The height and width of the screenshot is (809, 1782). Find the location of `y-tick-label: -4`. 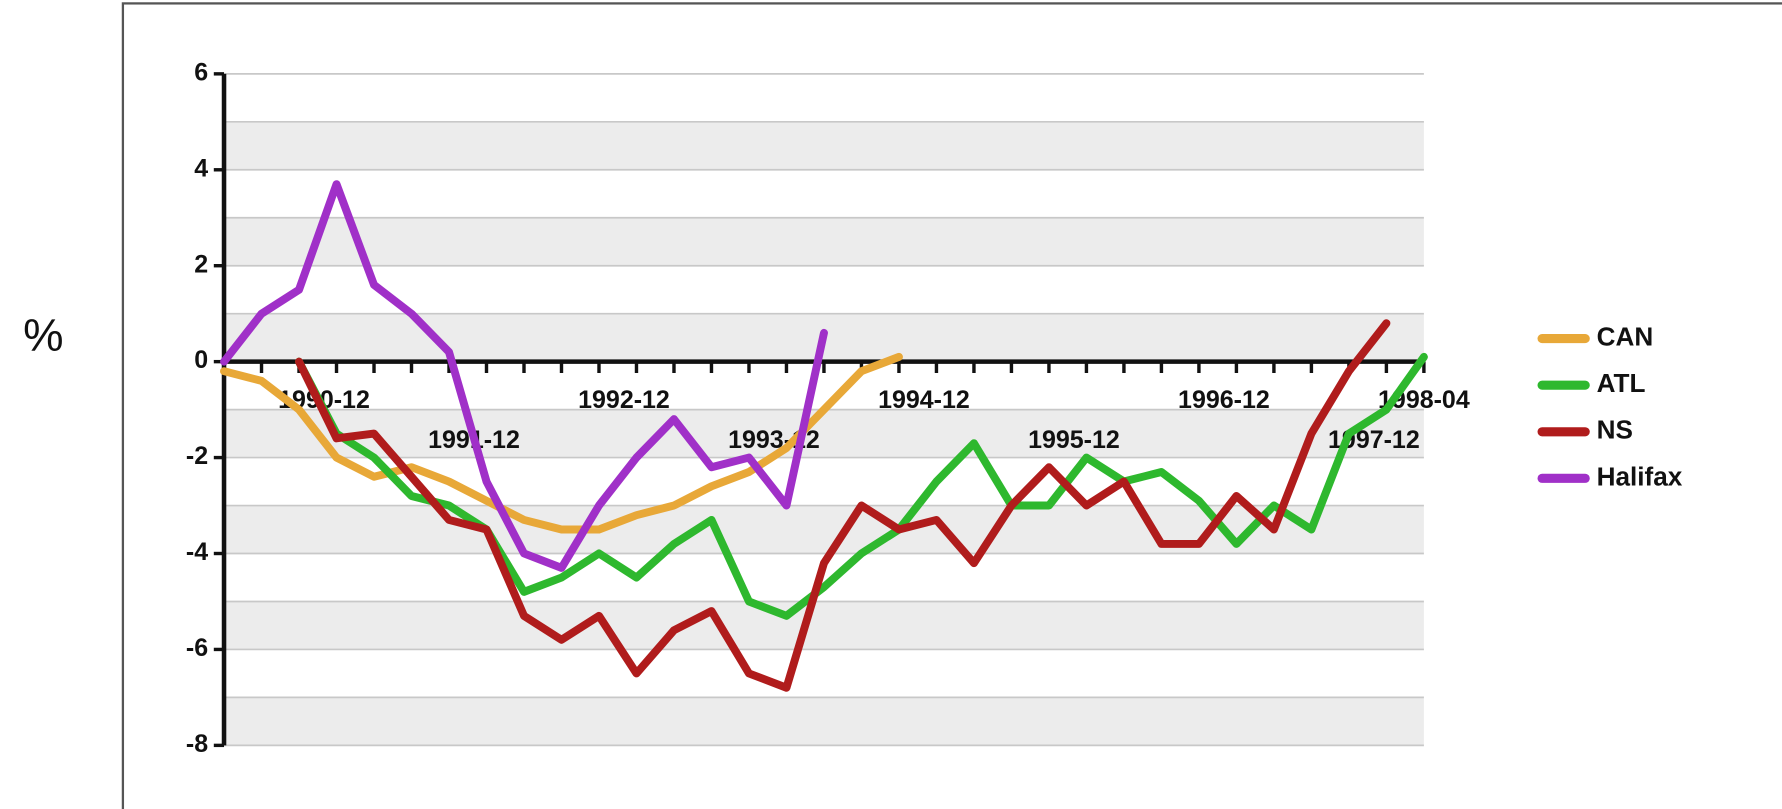

y-tick-label: -4 is located at coordinates (197, 552).